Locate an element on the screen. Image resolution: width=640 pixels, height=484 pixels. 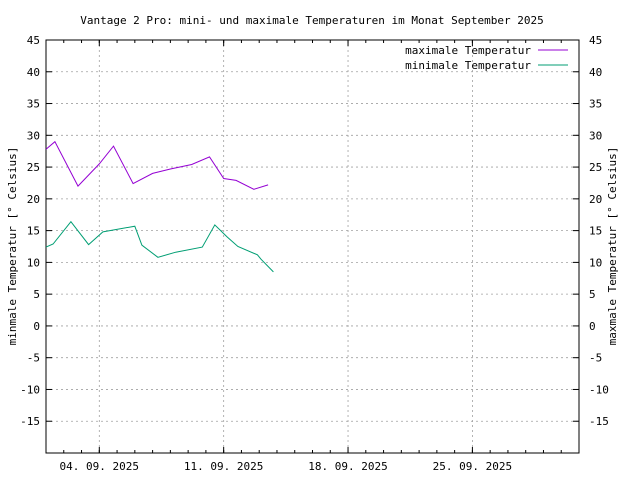
series-line-max is located at coordinates (157, 165).